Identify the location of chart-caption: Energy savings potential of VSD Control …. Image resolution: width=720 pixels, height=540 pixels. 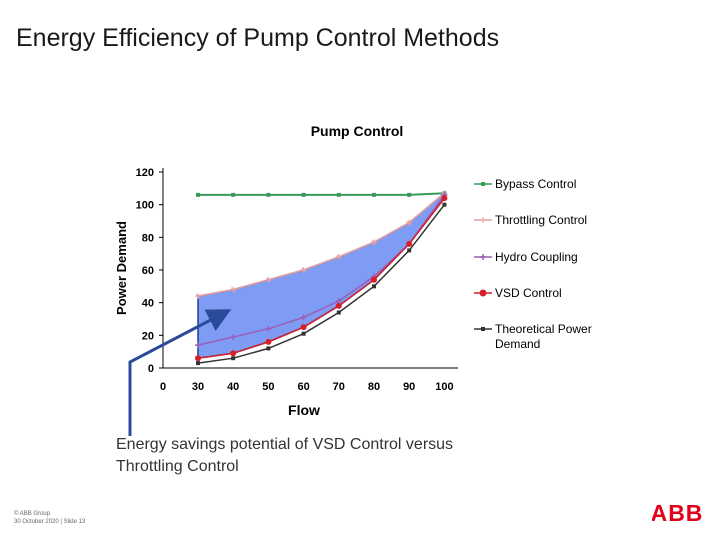
(326, 456).